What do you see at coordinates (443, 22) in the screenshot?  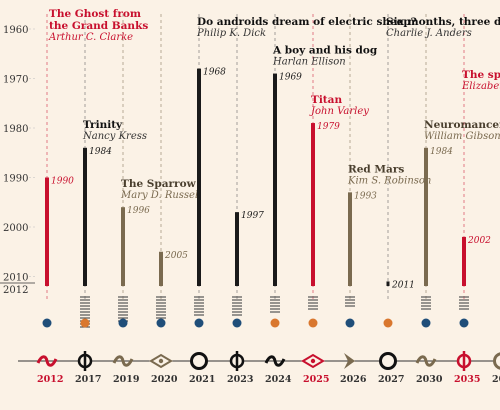 I see `book-title: Six months, three days` at bounding box center [443, 22].